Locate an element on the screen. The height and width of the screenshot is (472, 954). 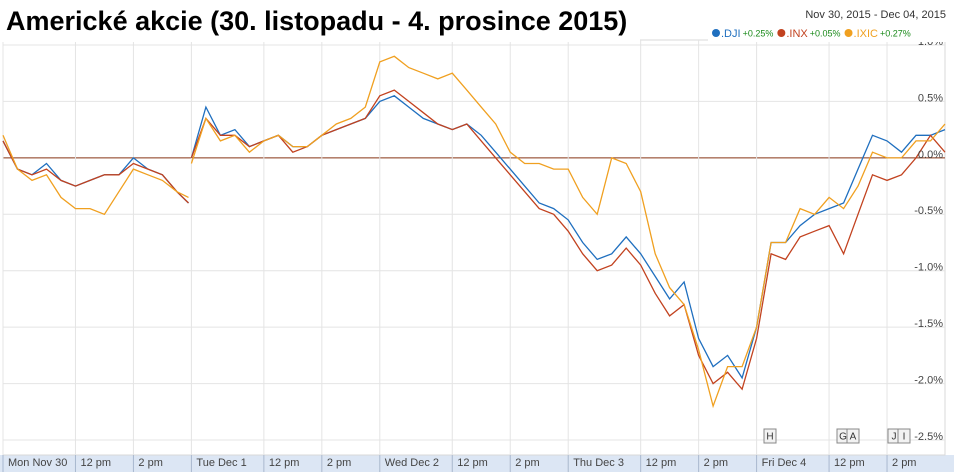
legend-change: +0.25% is located at coordinates (758, 33).